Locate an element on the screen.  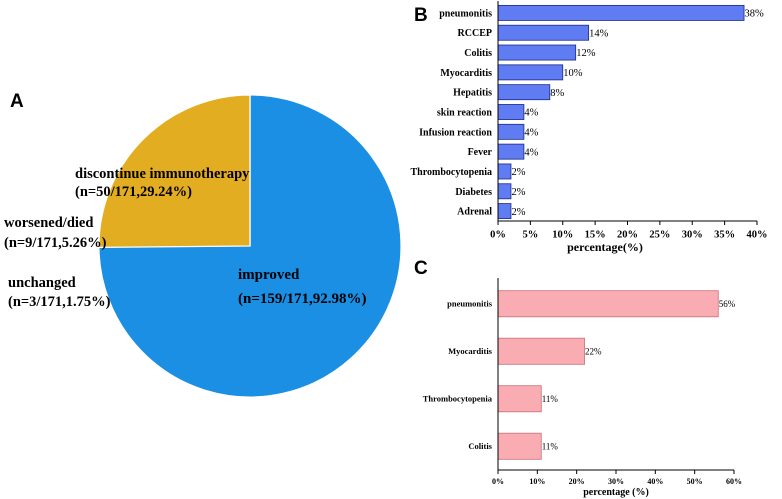
bar-adrenal is located at coordinates (504, 211).